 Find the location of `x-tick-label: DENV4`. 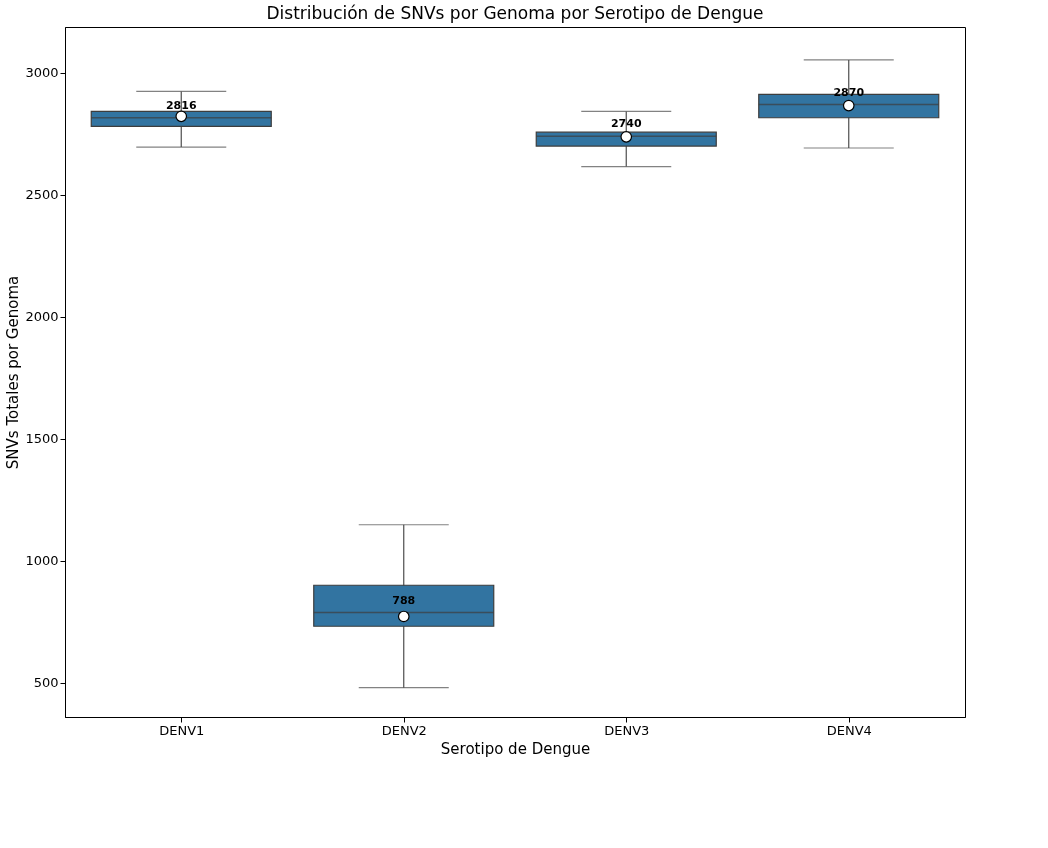

x-tick-label: DENV4 is located at coordinates (849, 730).